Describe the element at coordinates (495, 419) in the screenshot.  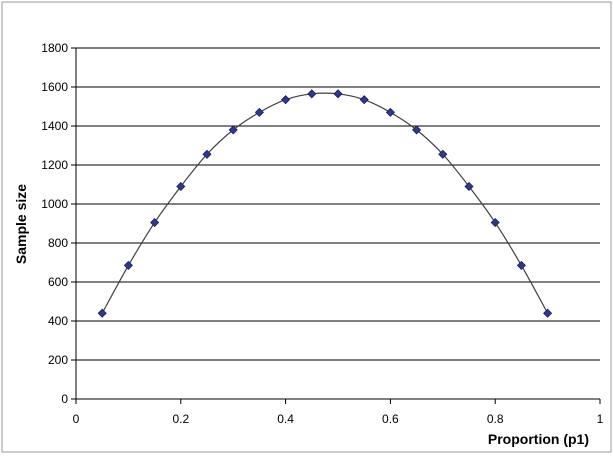
I see `x-tick-label: 0.8` at that location.